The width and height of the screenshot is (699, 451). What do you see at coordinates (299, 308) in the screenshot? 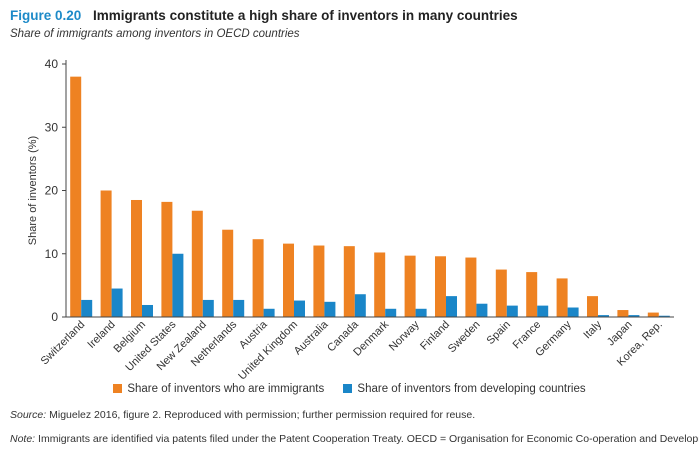
I see `bar-developing-united-kingdom` at bounding box center [299, 308].